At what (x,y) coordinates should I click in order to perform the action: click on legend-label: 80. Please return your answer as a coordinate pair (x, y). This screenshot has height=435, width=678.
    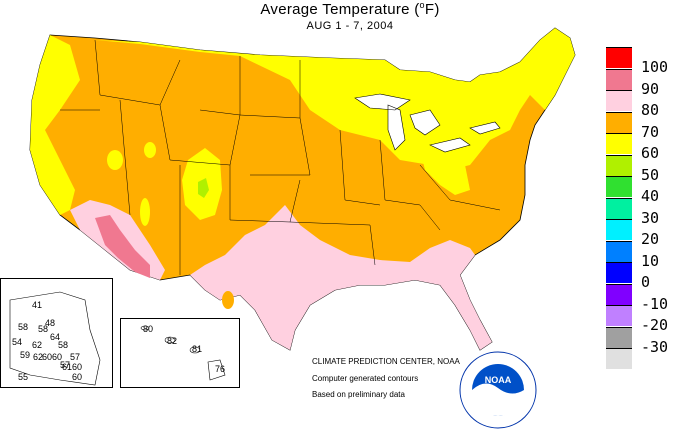
    Looking at the image, I should click on (650, 110).